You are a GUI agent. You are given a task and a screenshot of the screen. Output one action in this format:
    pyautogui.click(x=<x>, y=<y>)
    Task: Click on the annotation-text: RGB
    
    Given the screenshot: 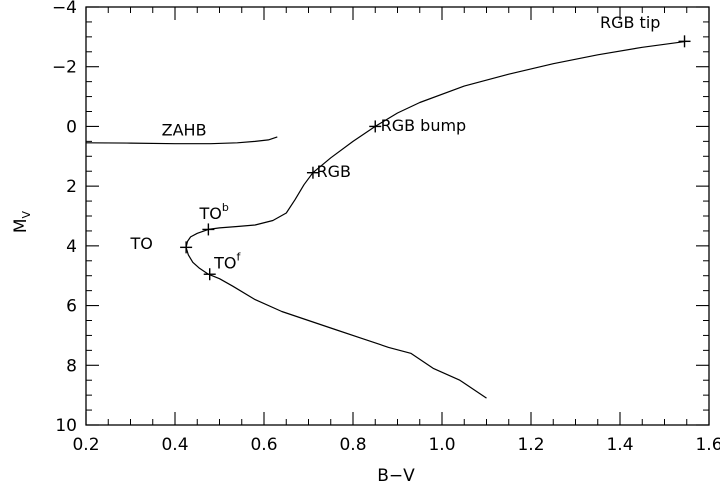 What is the action you would take?
    pyautogui.click(x=334, y=171)
    